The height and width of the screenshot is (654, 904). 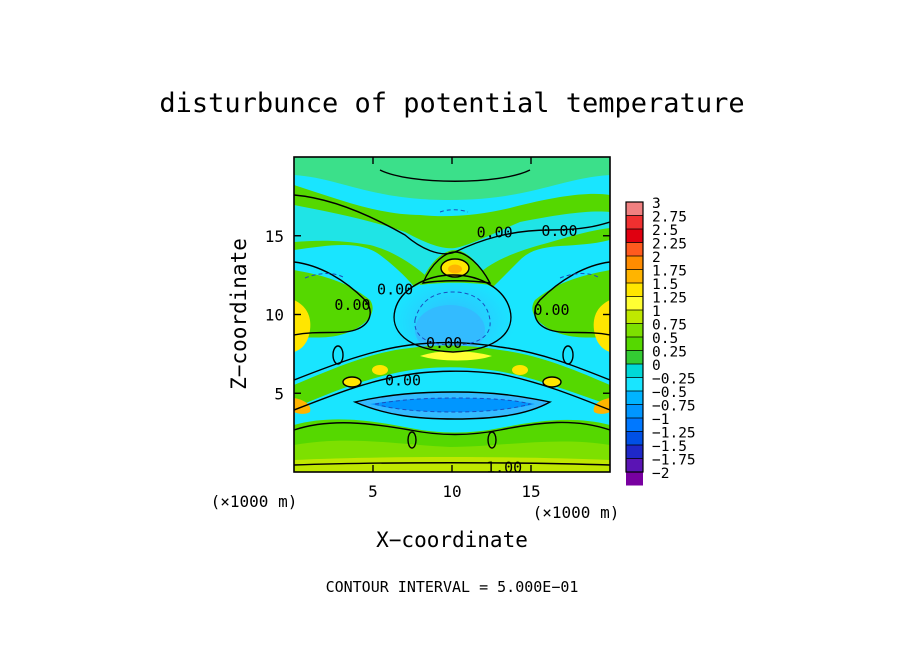 I want to click on contour-apex, so click(x=456, y=267).